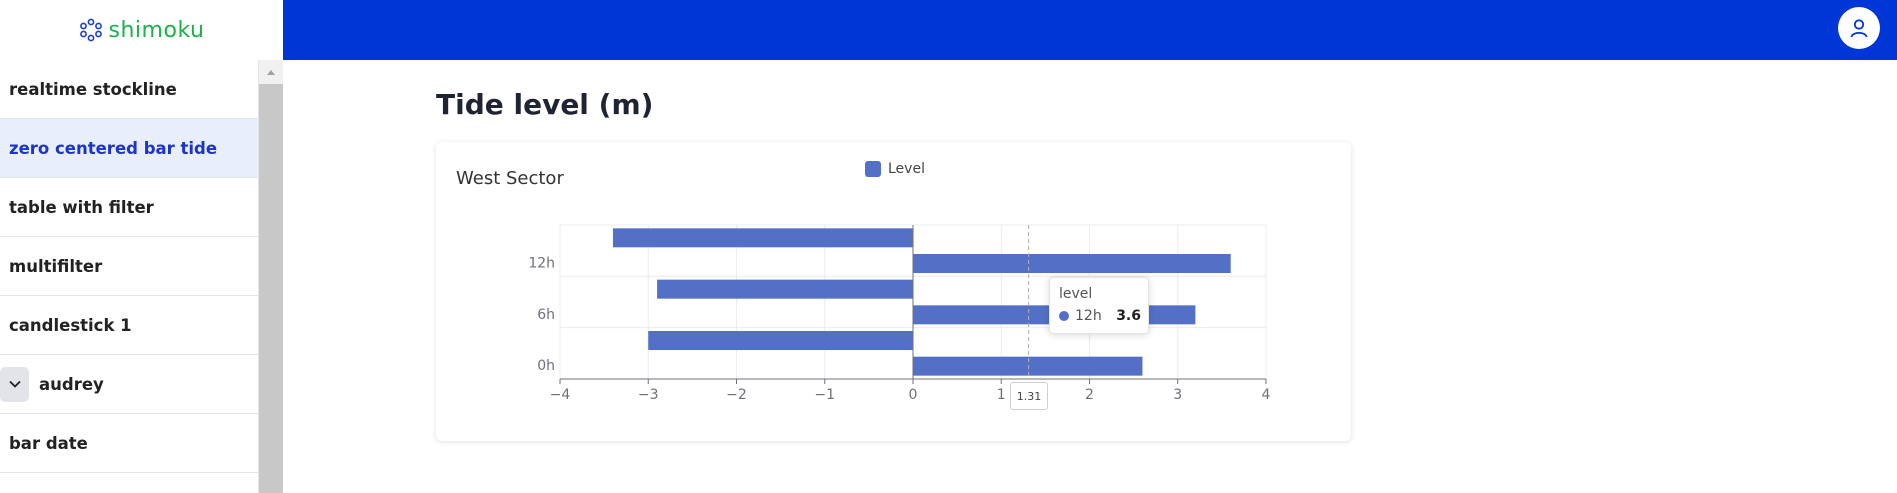 The image size is (1897, 493). I want to click on sidebar-item-label: multifilter, so click(56, 266).